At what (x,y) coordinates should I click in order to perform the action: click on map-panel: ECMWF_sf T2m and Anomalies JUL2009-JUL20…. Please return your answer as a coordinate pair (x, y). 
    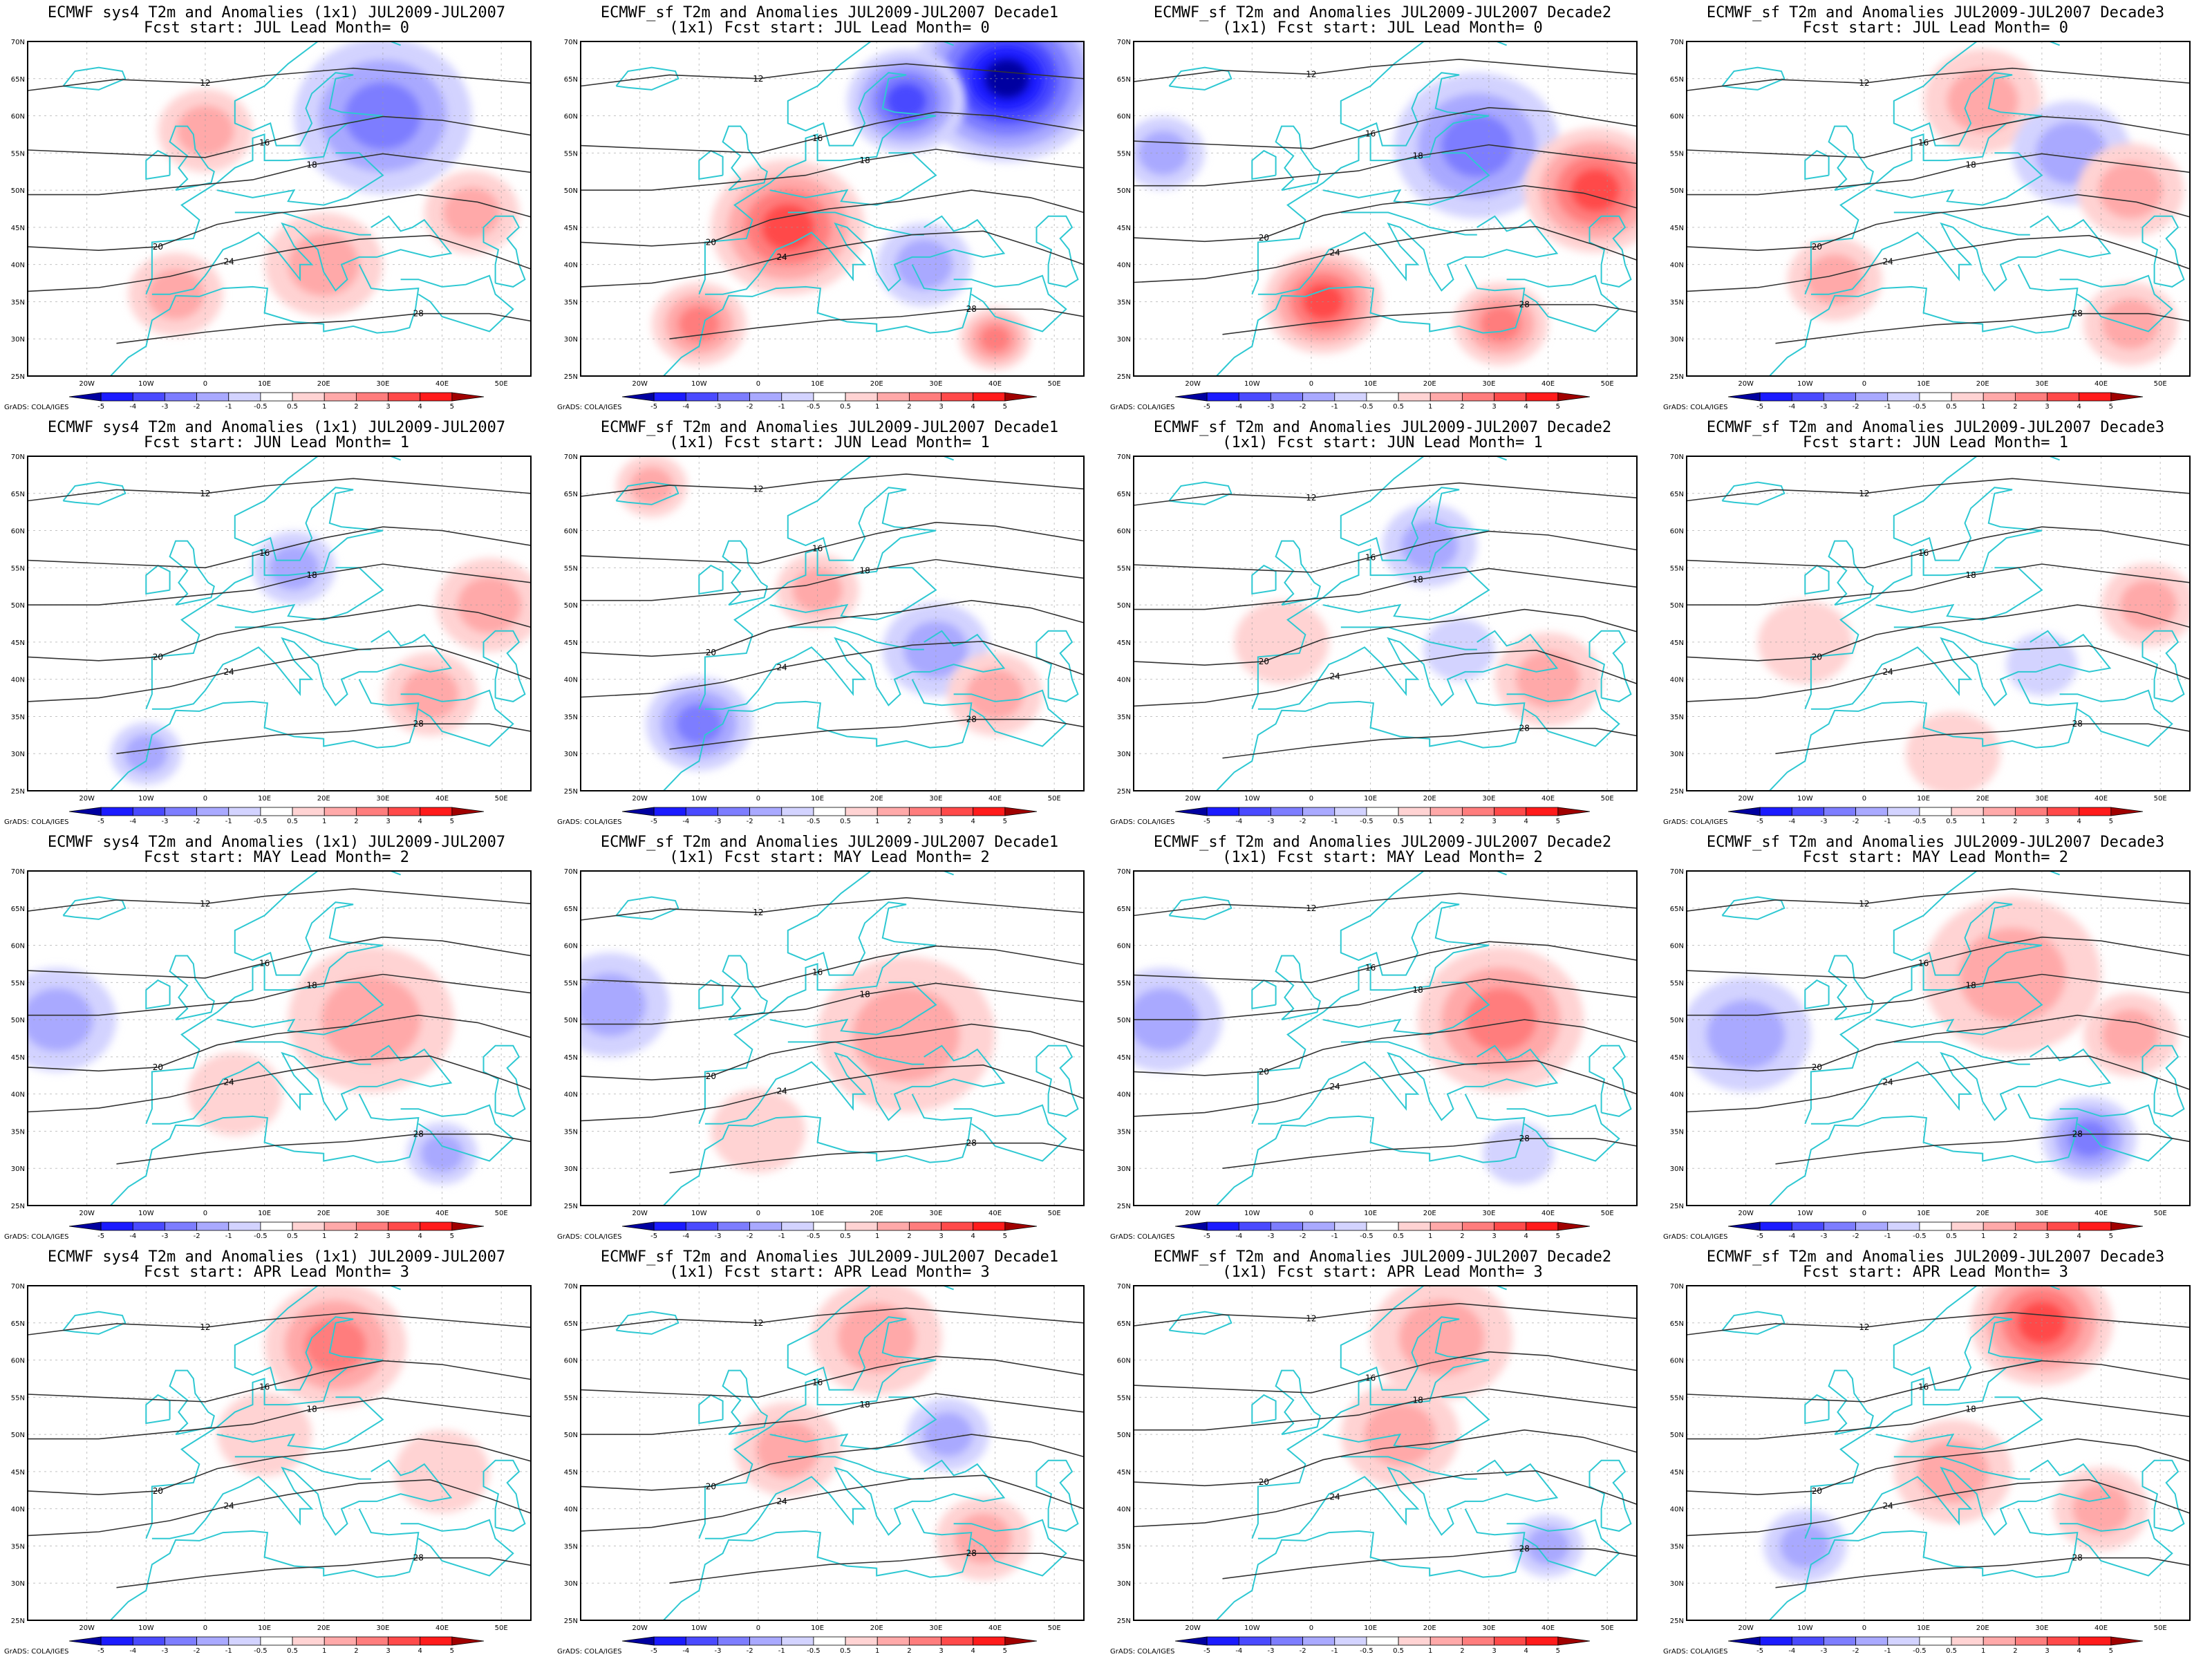
    Looking at the image, I should click on (1935, 208).